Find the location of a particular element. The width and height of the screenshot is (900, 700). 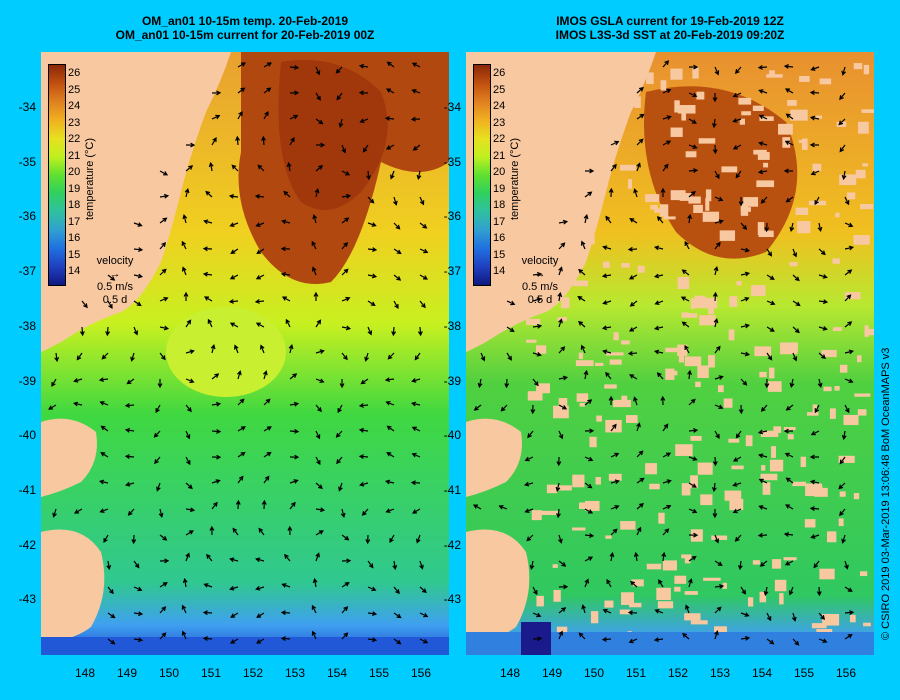

land-tasmania-flinders is located at coordinates (494, 457).